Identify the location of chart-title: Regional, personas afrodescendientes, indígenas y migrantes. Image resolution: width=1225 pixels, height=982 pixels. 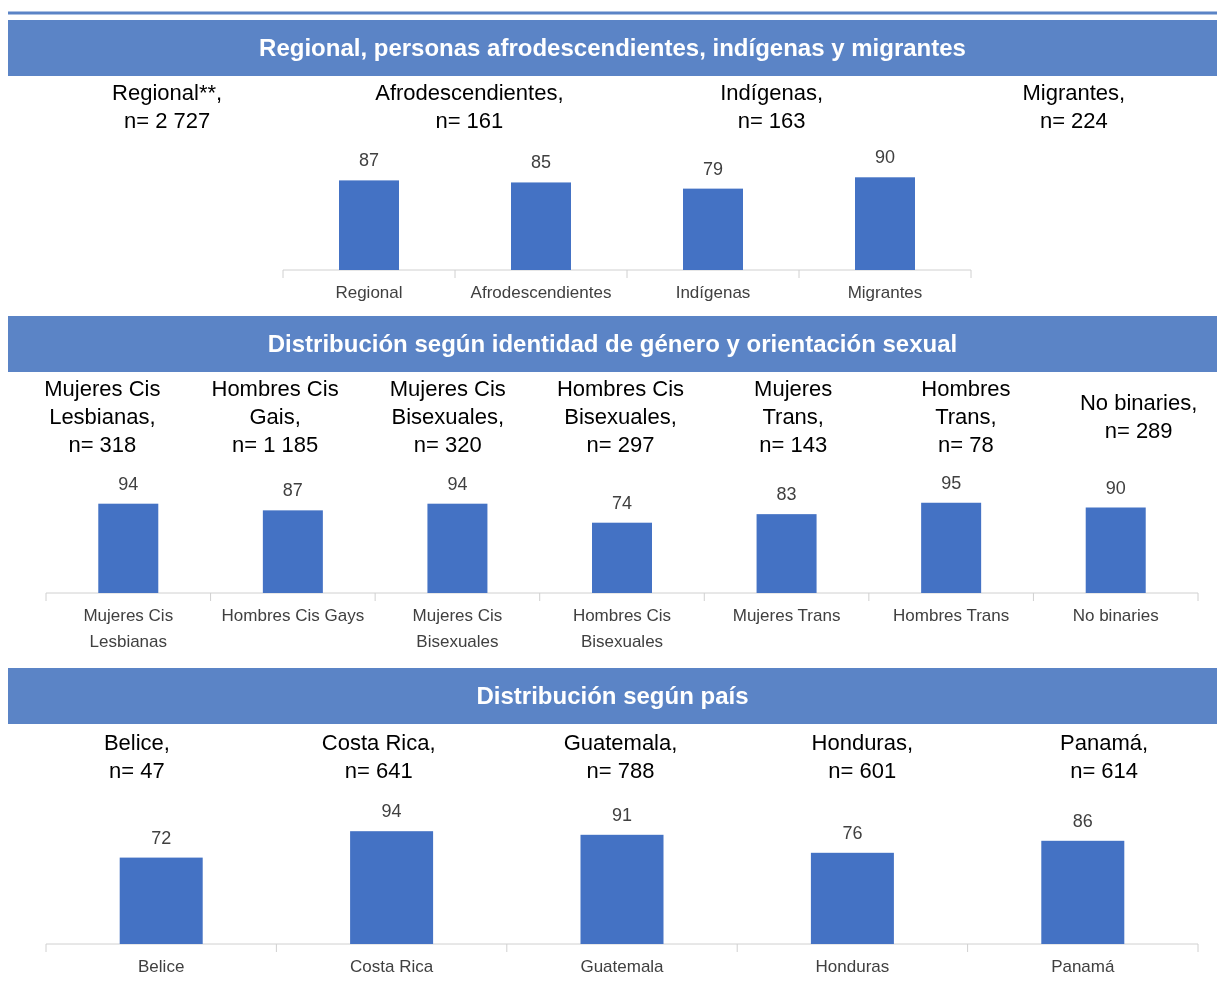
(612, 47).